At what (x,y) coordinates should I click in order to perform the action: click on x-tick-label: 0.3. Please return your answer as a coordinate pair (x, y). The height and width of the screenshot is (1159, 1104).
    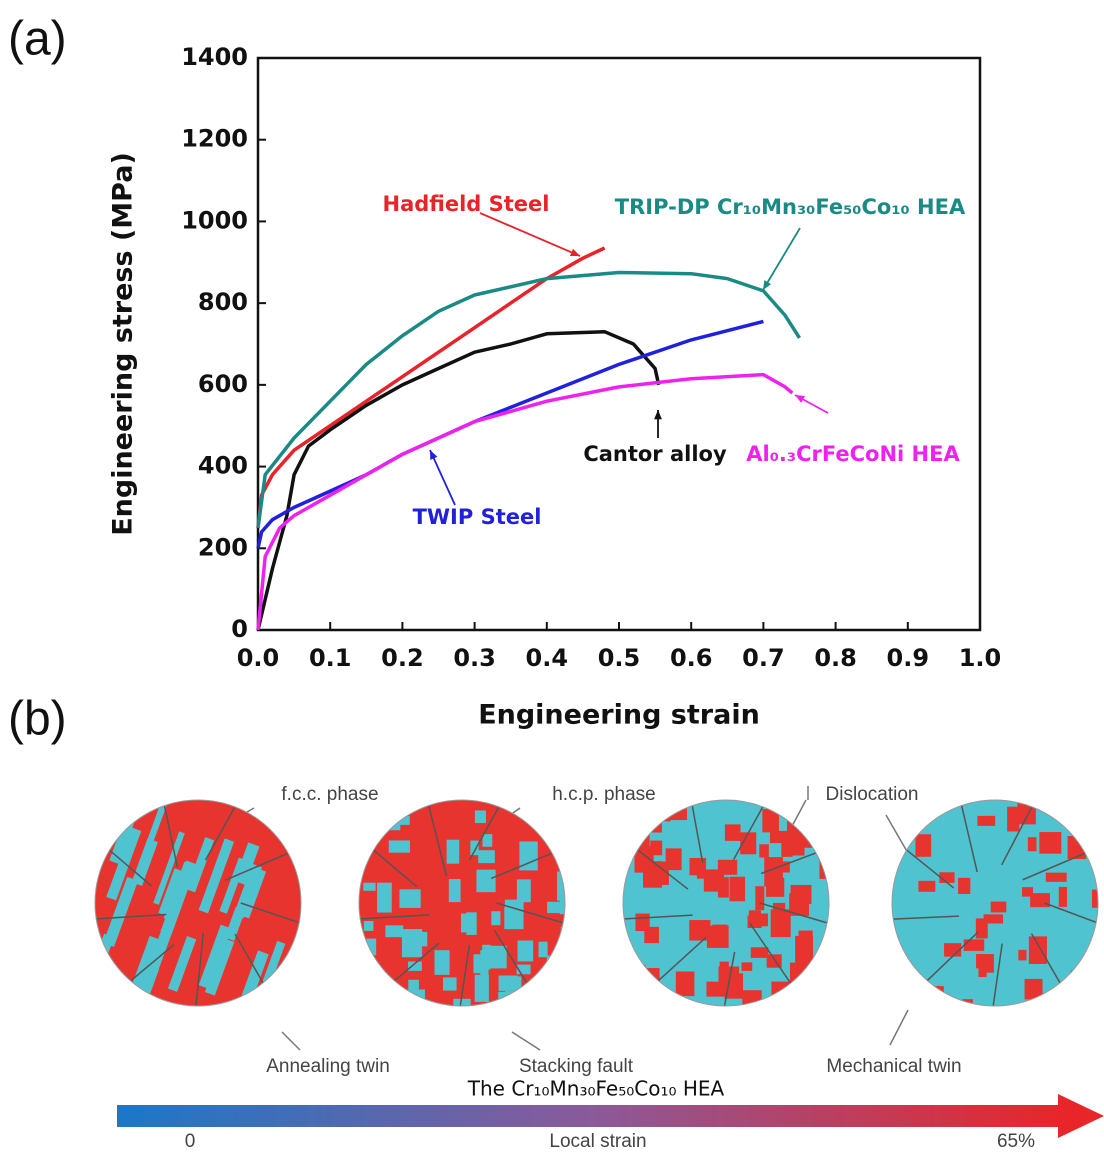
    Looking at the image, I should click on (474, 658).